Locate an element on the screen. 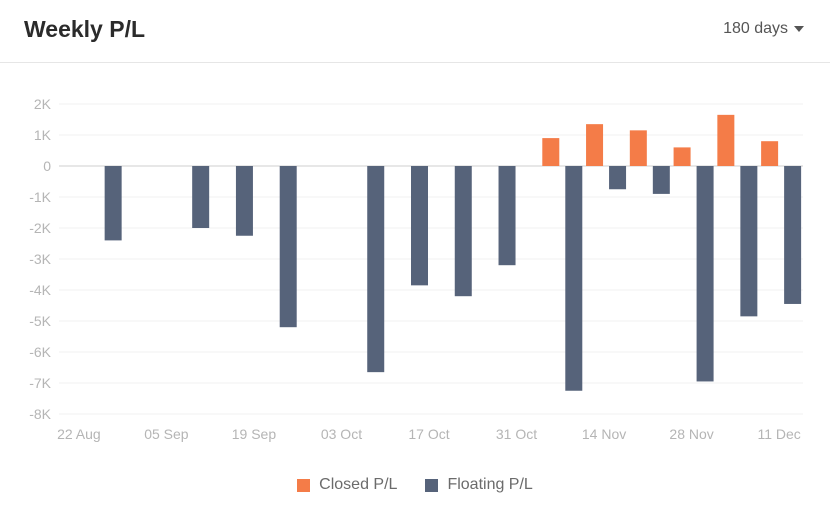 The image size is (830, 522). x-tick-label: 17 Oct is located at coordinates (428, 434).